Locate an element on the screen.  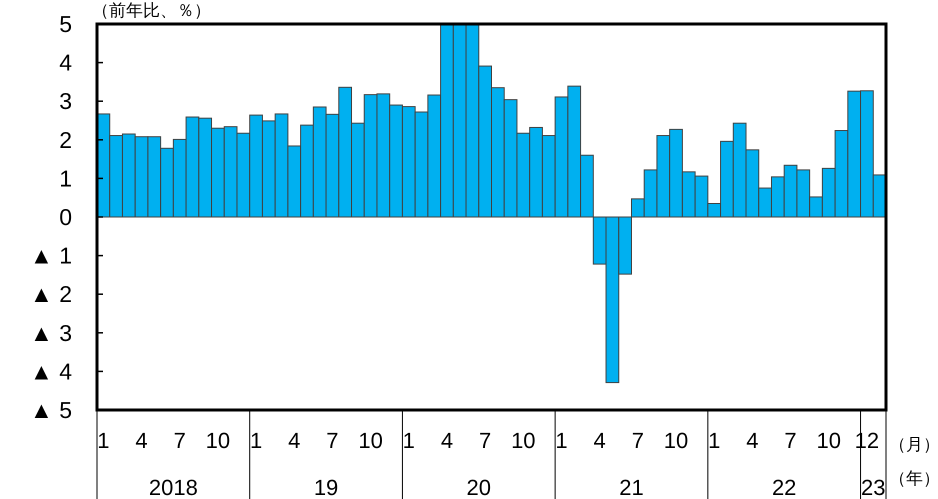
y-tick-label: 0 is located at coordinates (65, 217).